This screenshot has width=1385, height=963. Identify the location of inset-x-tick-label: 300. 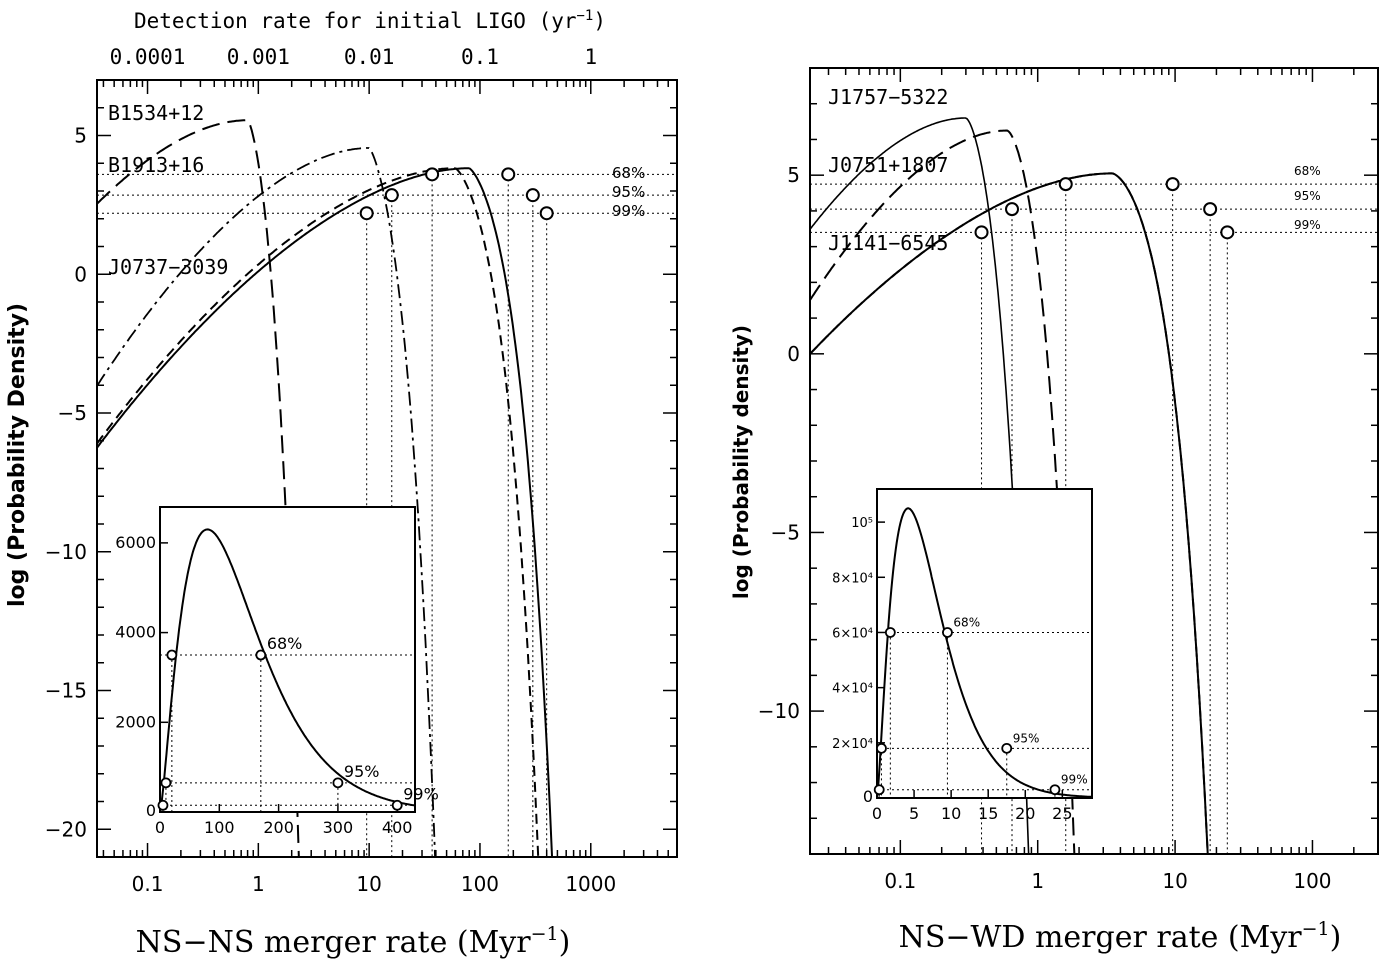
(338, 827).